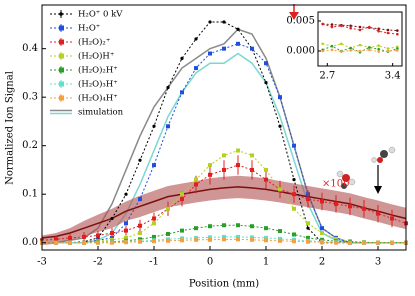 The height and width of the screenshot is (296, 415). Describe the element at coordinates (98, 98) in the screenshot. I see `legend-label: (H₂O)₄H⁺` at that location.